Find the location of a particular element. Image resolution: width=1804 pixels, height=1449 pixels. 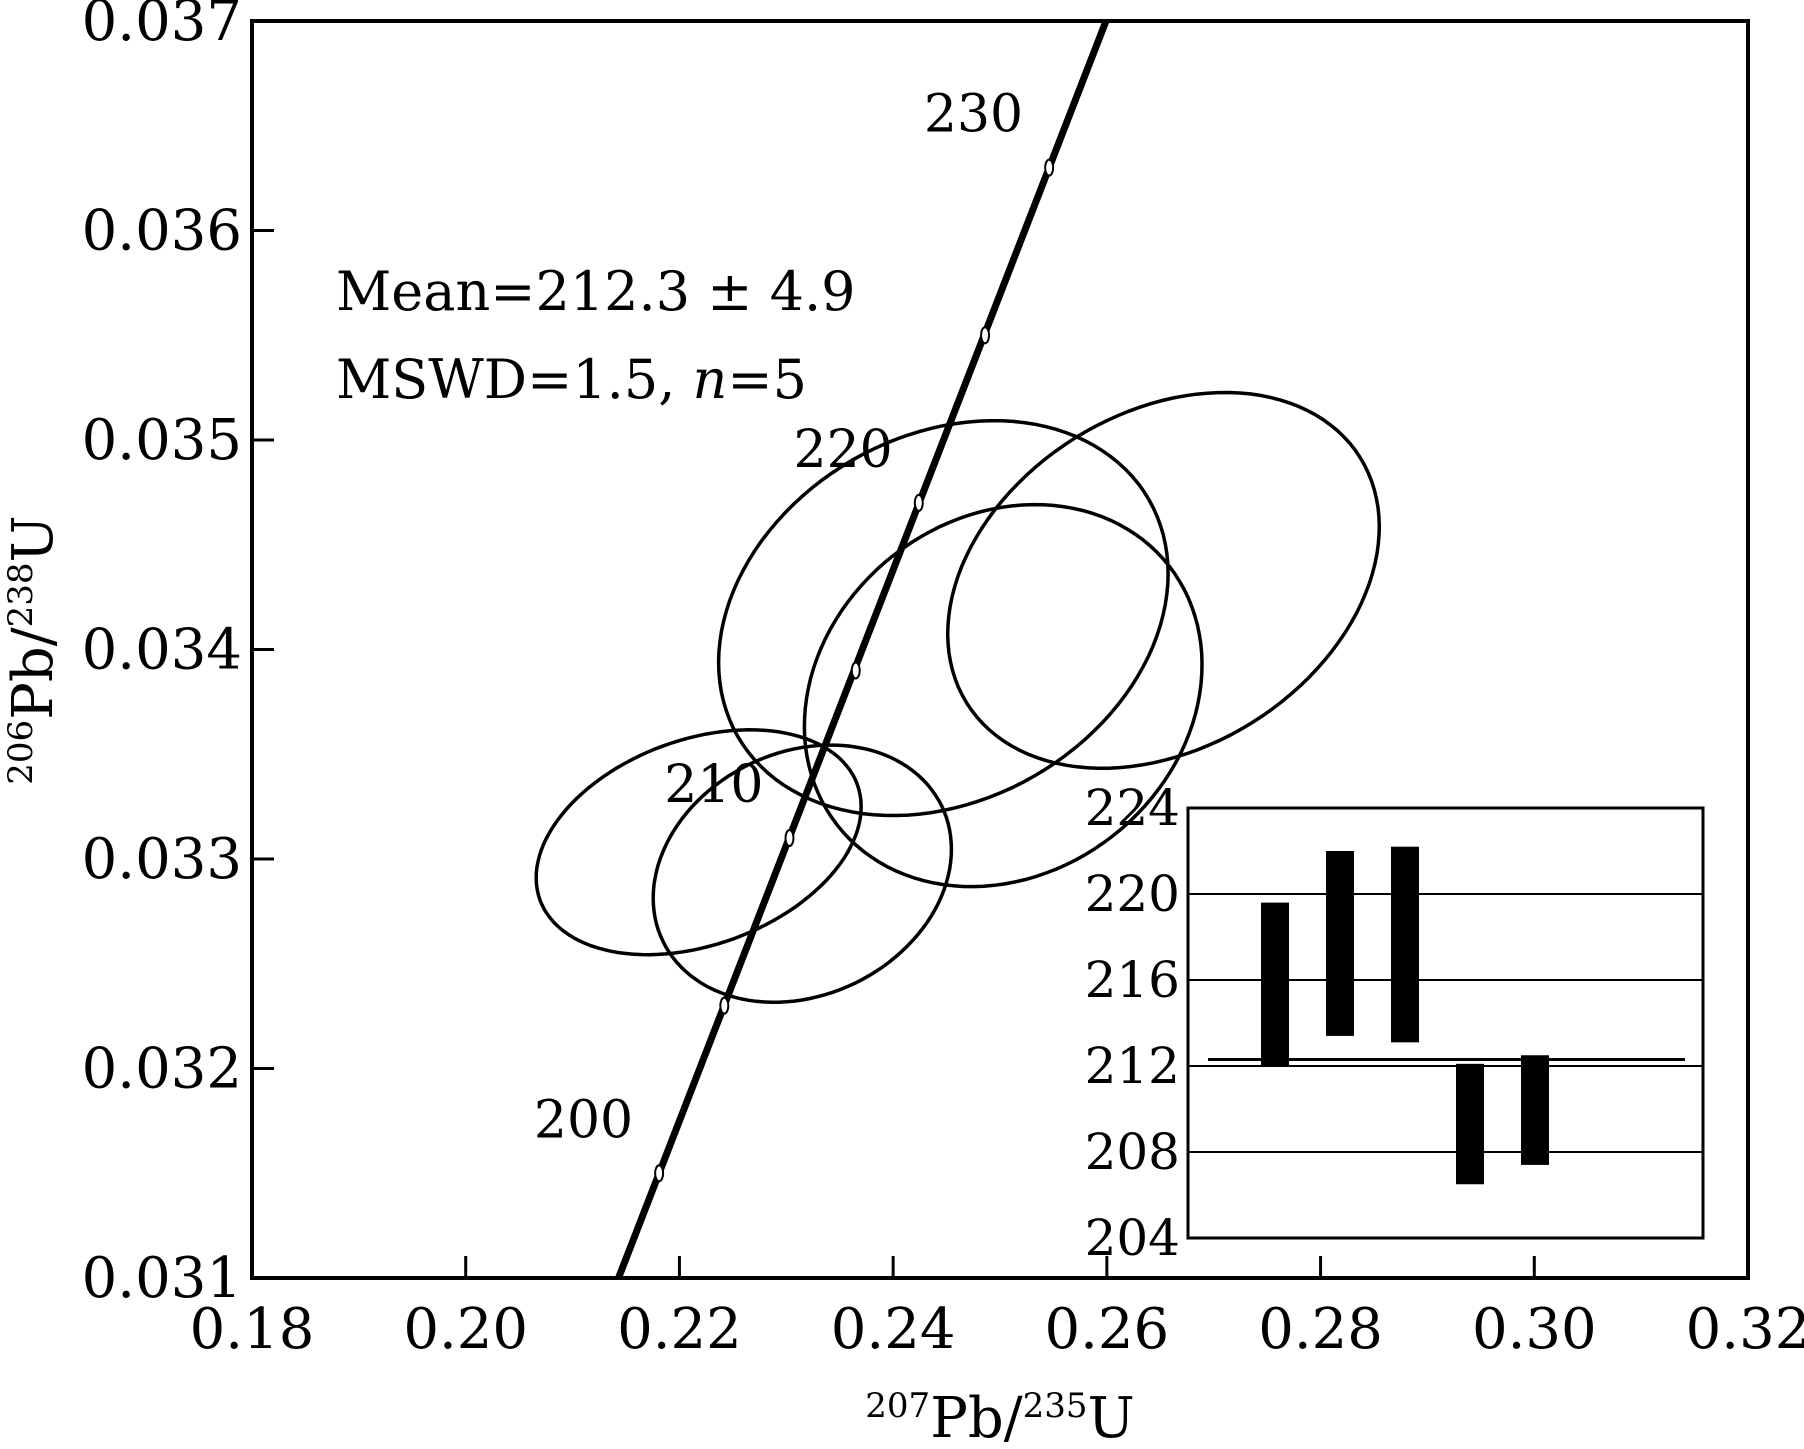

x-tick-label: 0.32 is located at coordinates (1745, 1329).